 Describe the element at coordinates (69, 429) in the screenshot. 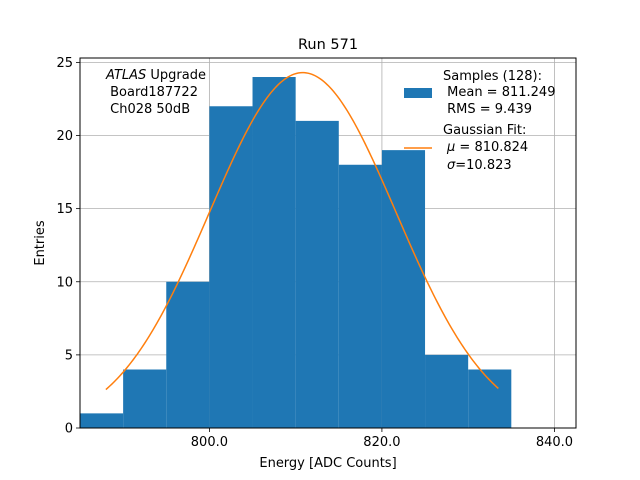

I see `y-tick-label-0: 0` at that location.